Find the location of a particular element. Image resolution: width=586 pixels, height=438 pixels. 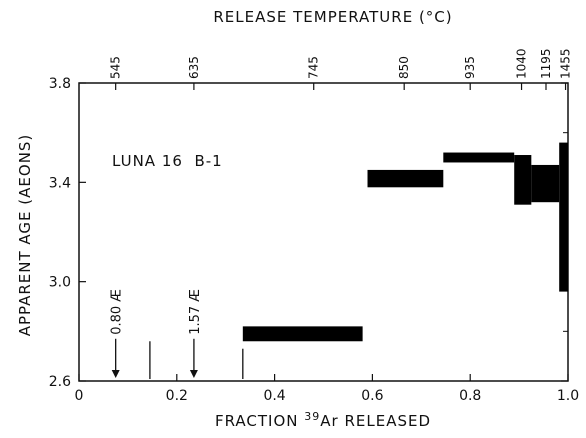

x-tick-label: 1.0 is located at coordinates (568, 396).